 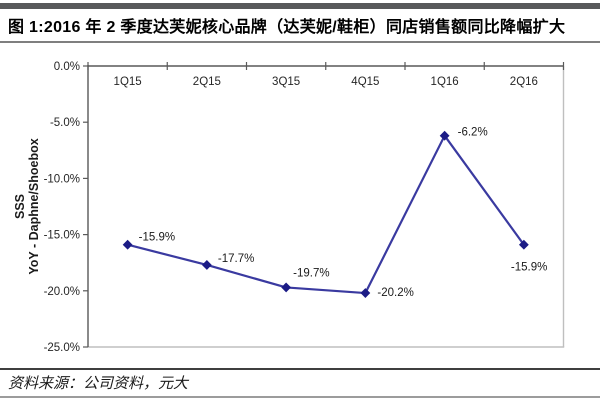 I want to click on x-tick-label: 2Q16, so click(x=524, y=82).